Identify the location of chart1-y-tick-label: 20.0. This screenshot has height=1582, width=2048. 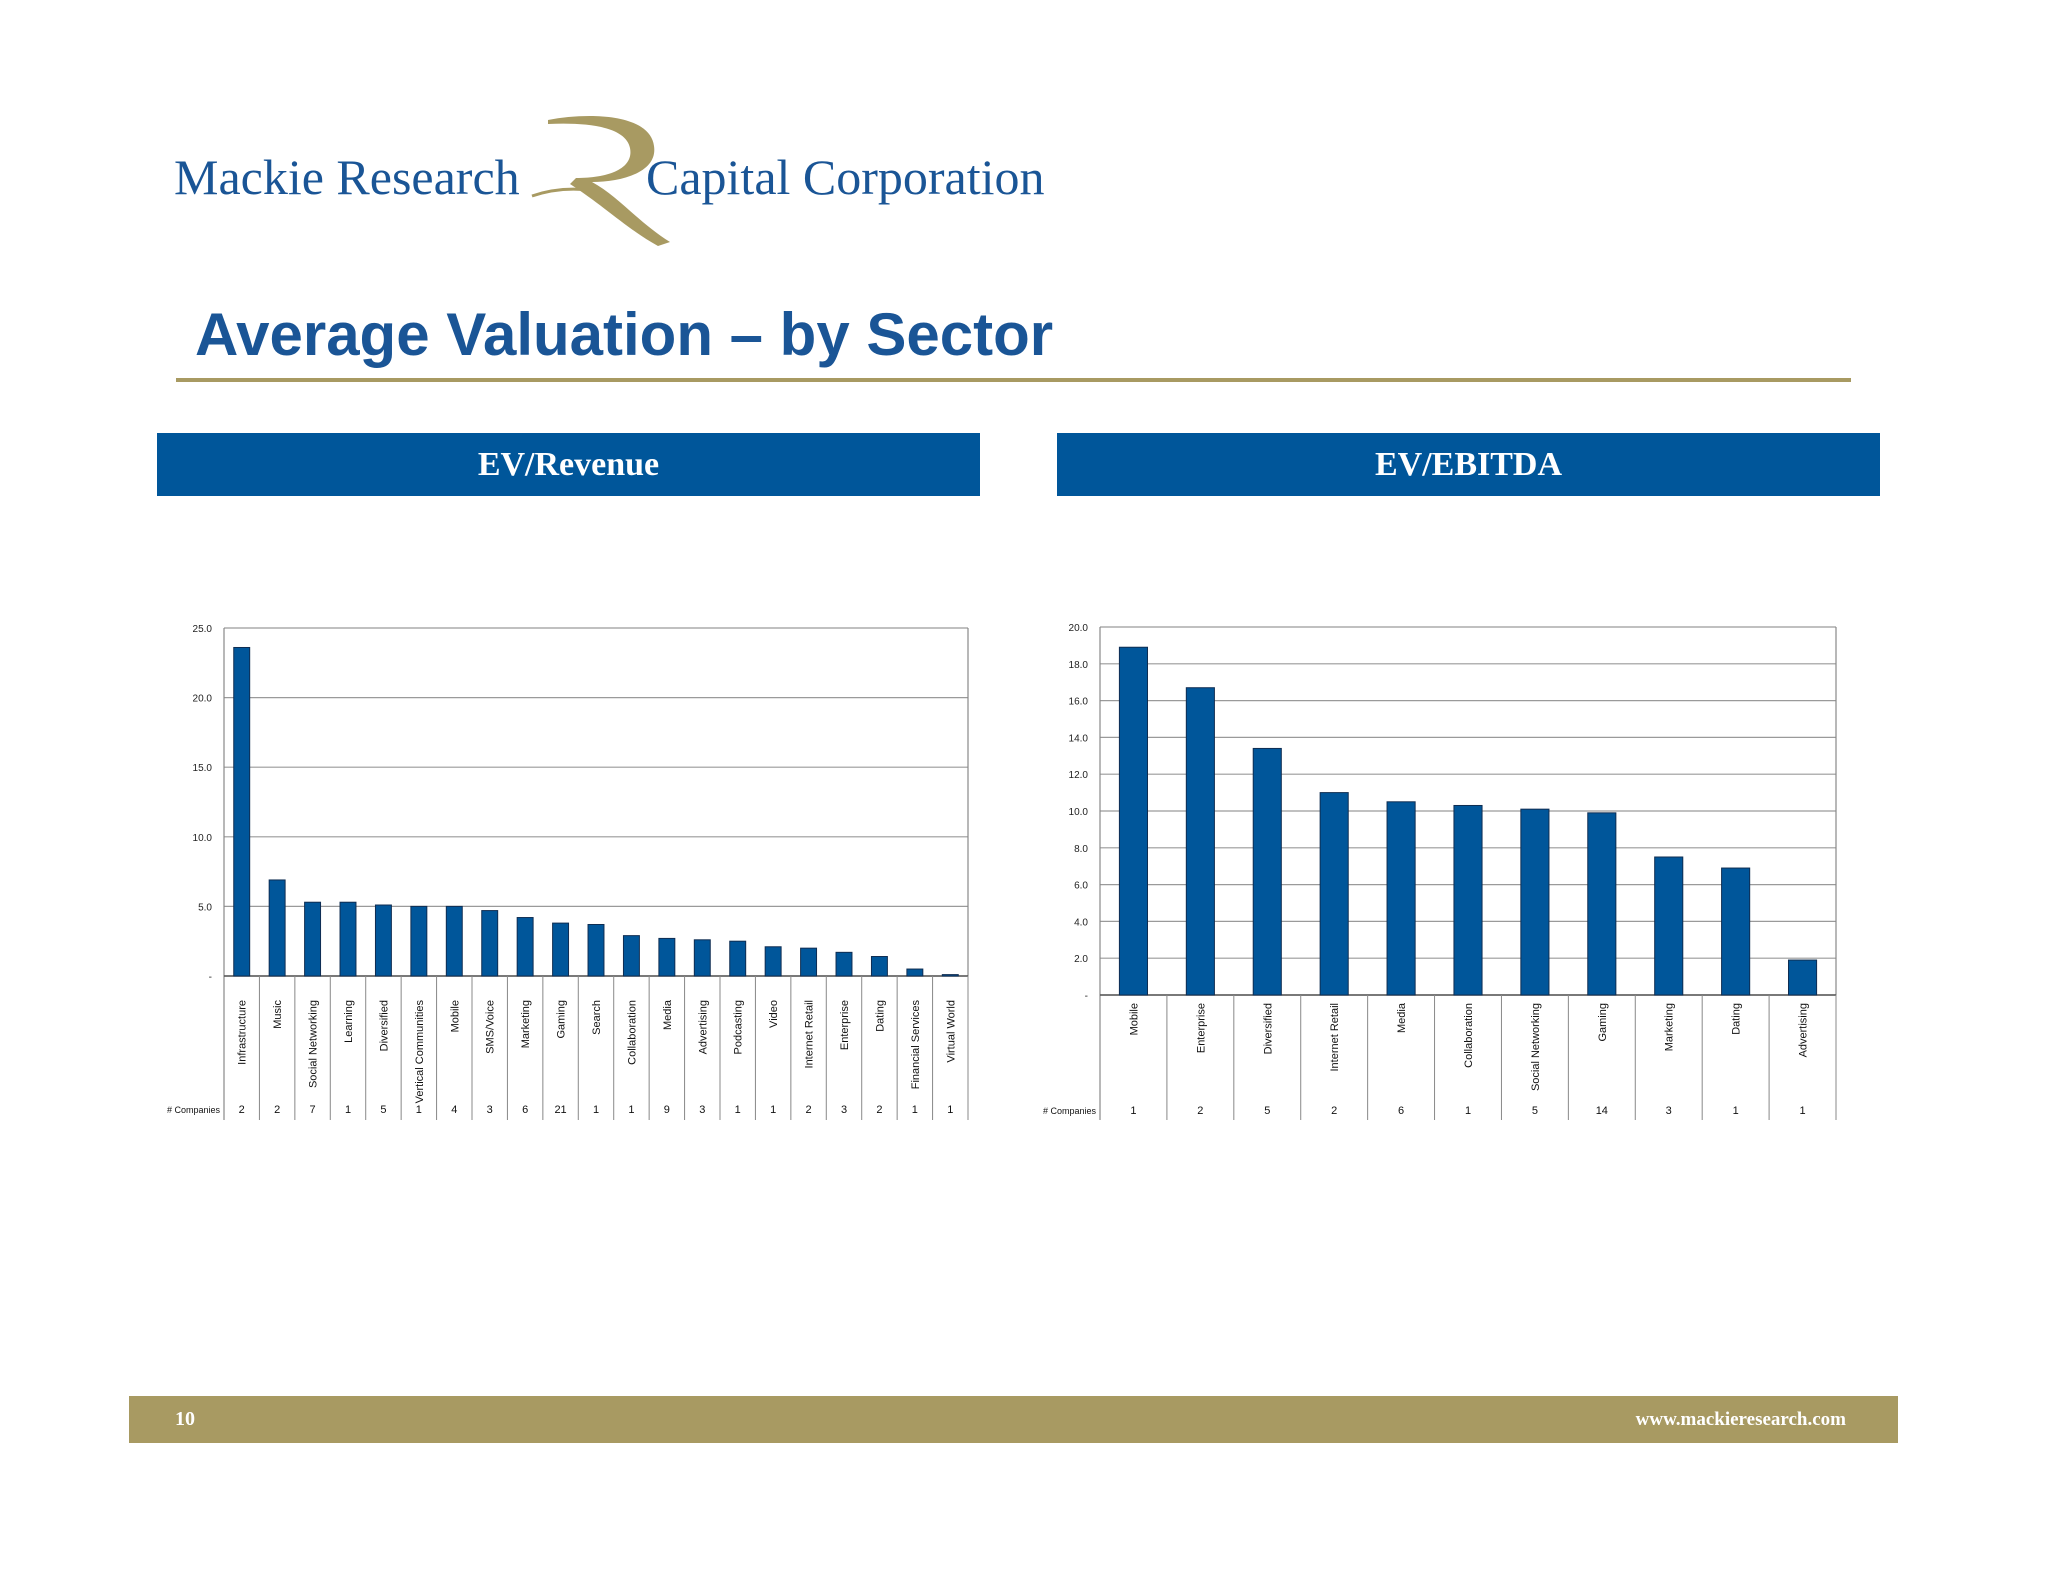
(203, 699).